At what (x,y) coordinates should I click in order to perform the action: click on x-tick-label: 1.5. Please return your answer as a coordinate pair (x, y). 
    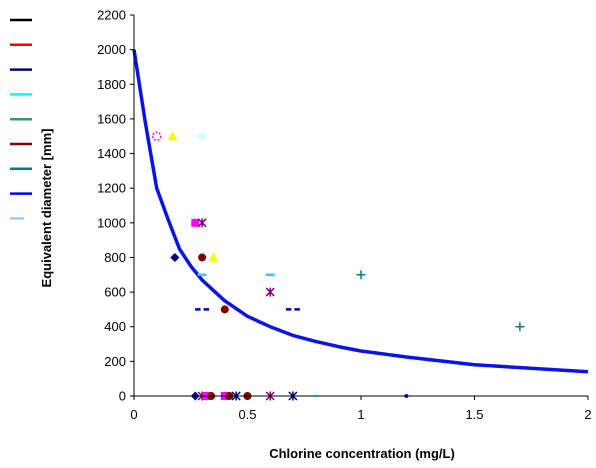
    Looking at the image, I should click on (474, 414).